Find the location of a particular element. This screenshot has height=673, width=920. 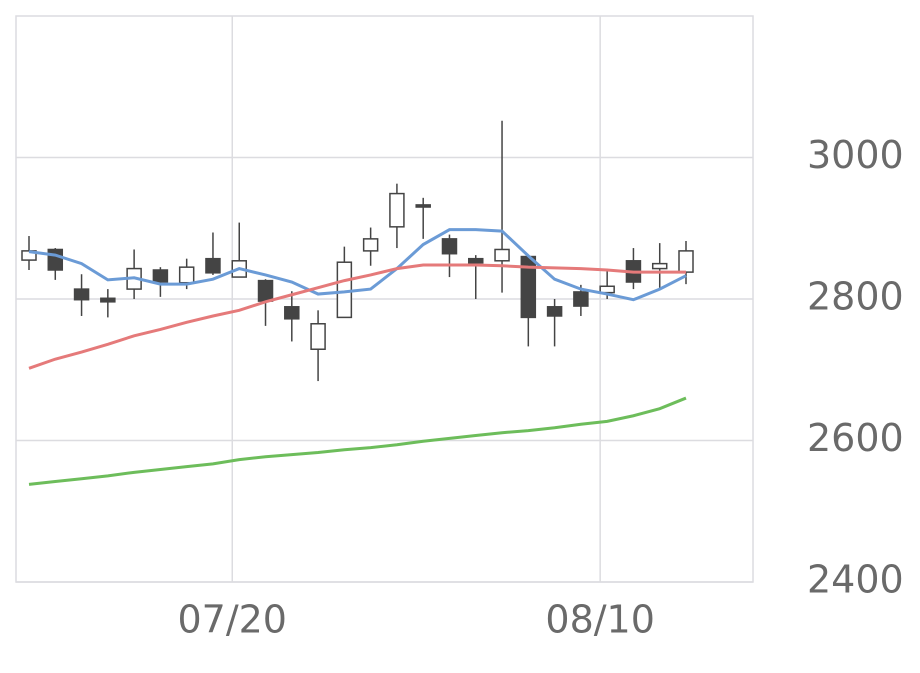

y-tick-label: 3000 is located at coordinates (855, 155).